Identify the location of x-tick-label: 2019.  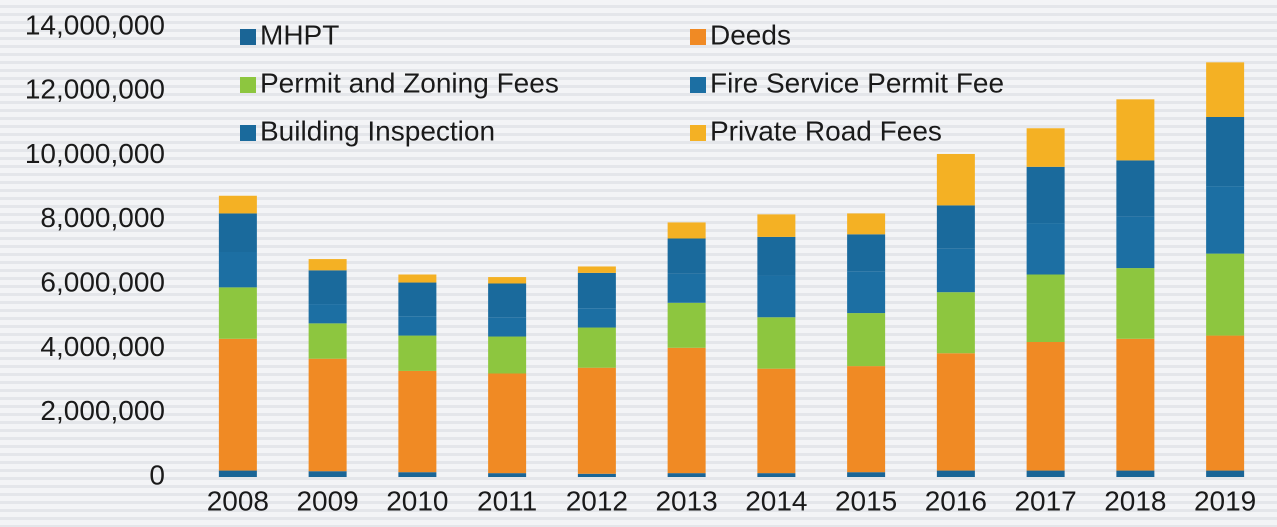
(1225, 500).